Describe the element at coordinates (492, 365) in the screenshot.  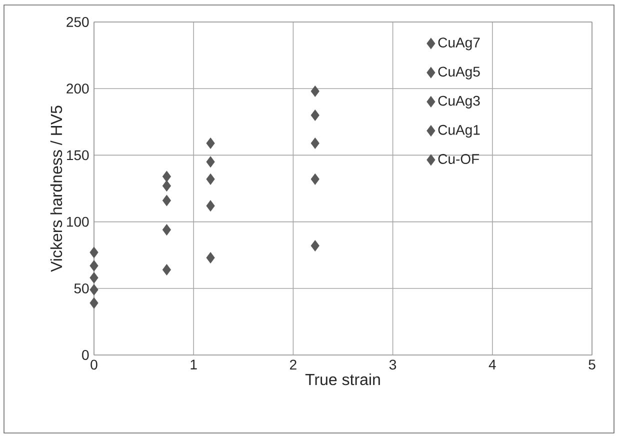
I see `x-tick-label: 4` at that location.